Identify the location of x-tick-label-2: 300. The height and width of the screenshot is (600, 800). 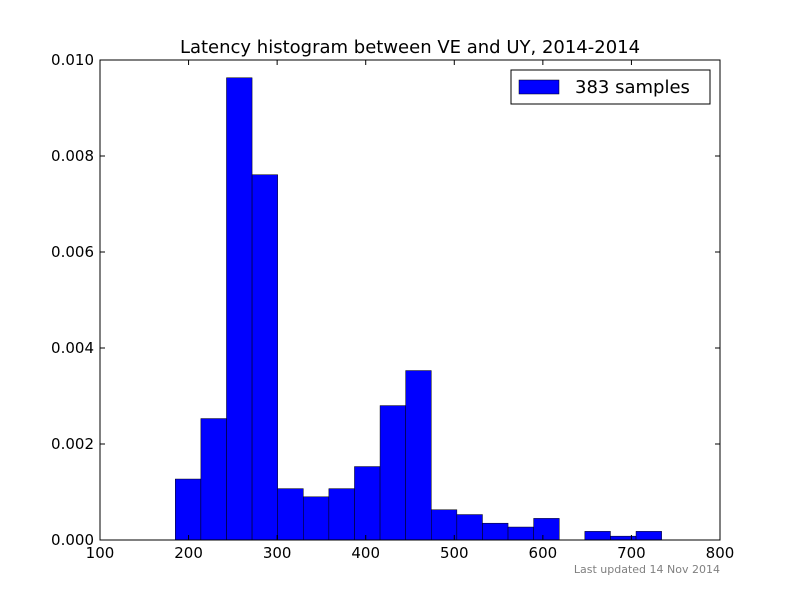
(277, 553).